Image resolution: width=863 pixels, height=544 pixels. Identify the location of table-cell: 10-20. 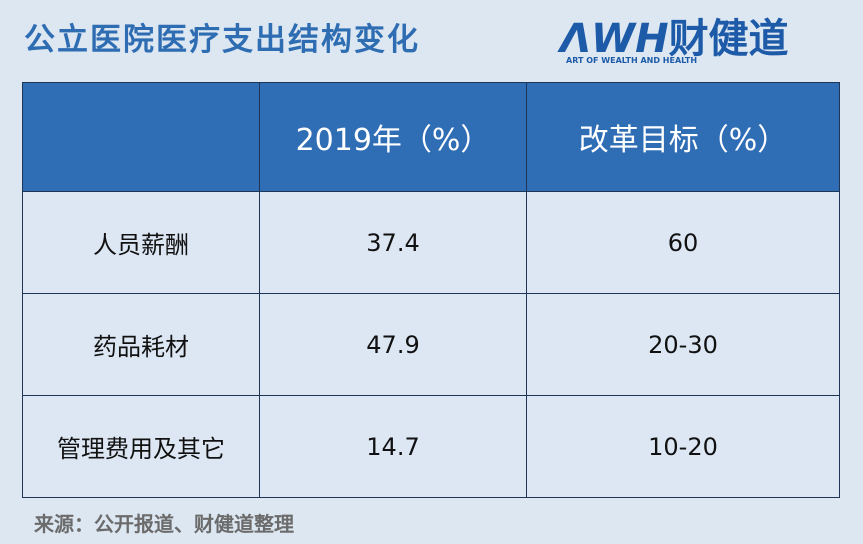
(683, 446).